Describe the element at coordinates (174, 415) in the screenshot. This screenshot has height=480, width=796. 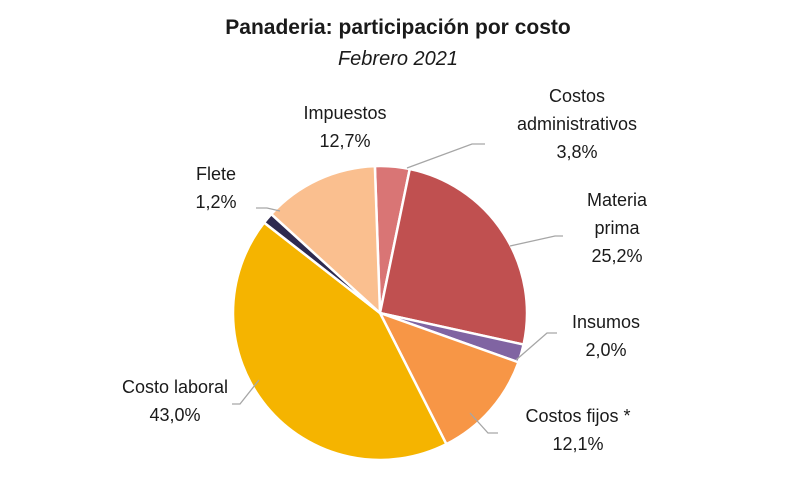
I see `slice-value-label: 43,0%` at that location.